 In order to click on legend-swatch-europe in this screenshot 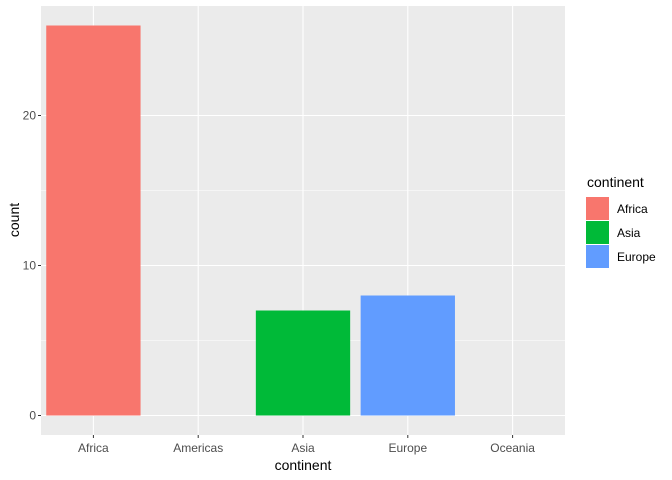, I will do `click(597, 256)`.